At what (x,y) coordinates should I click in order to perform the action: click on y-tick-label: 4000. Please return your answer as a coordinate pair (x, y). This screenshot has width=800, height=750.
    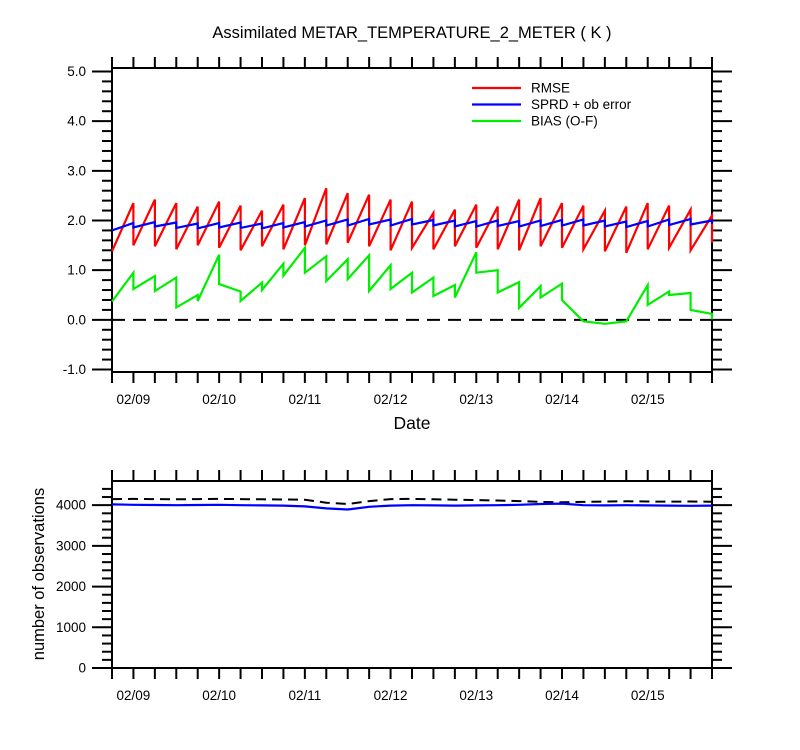
    Looking at the image, I should click on (71, 505).